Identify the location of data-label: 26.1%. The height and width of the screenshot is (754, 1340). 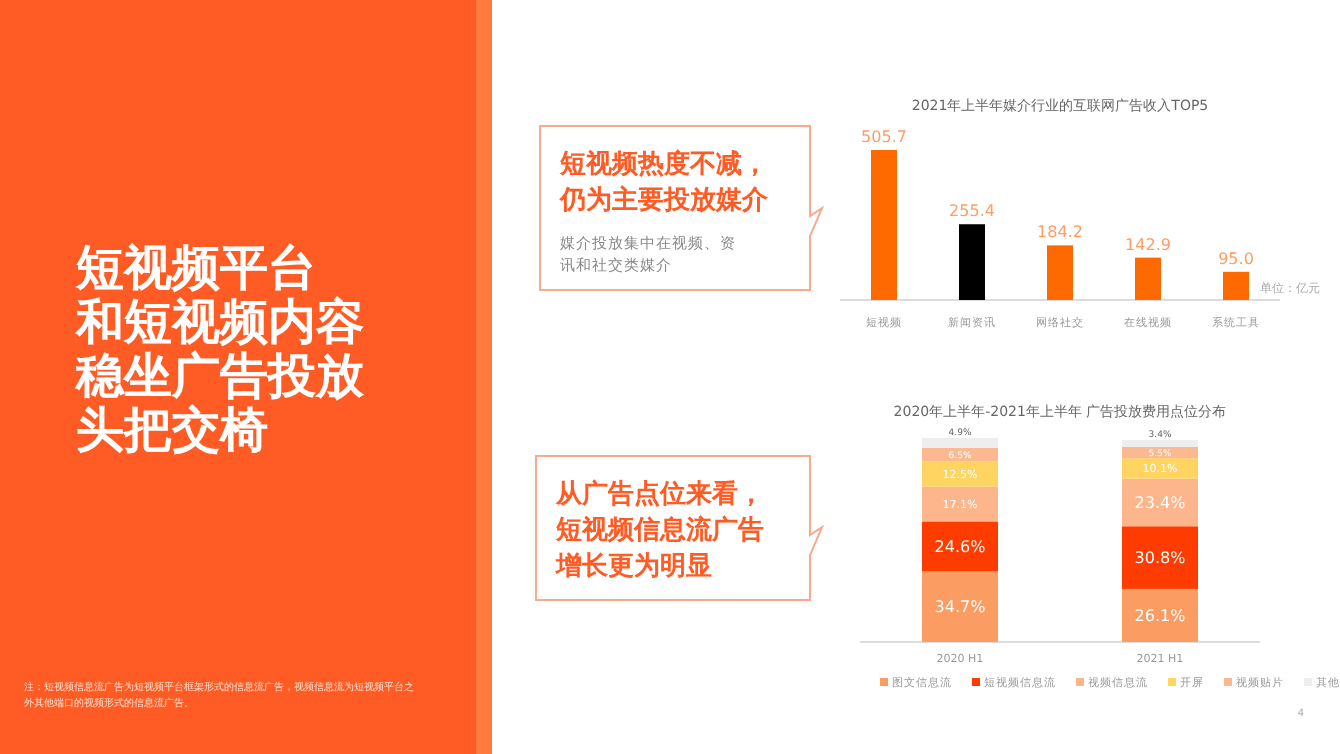
(1160, 616).